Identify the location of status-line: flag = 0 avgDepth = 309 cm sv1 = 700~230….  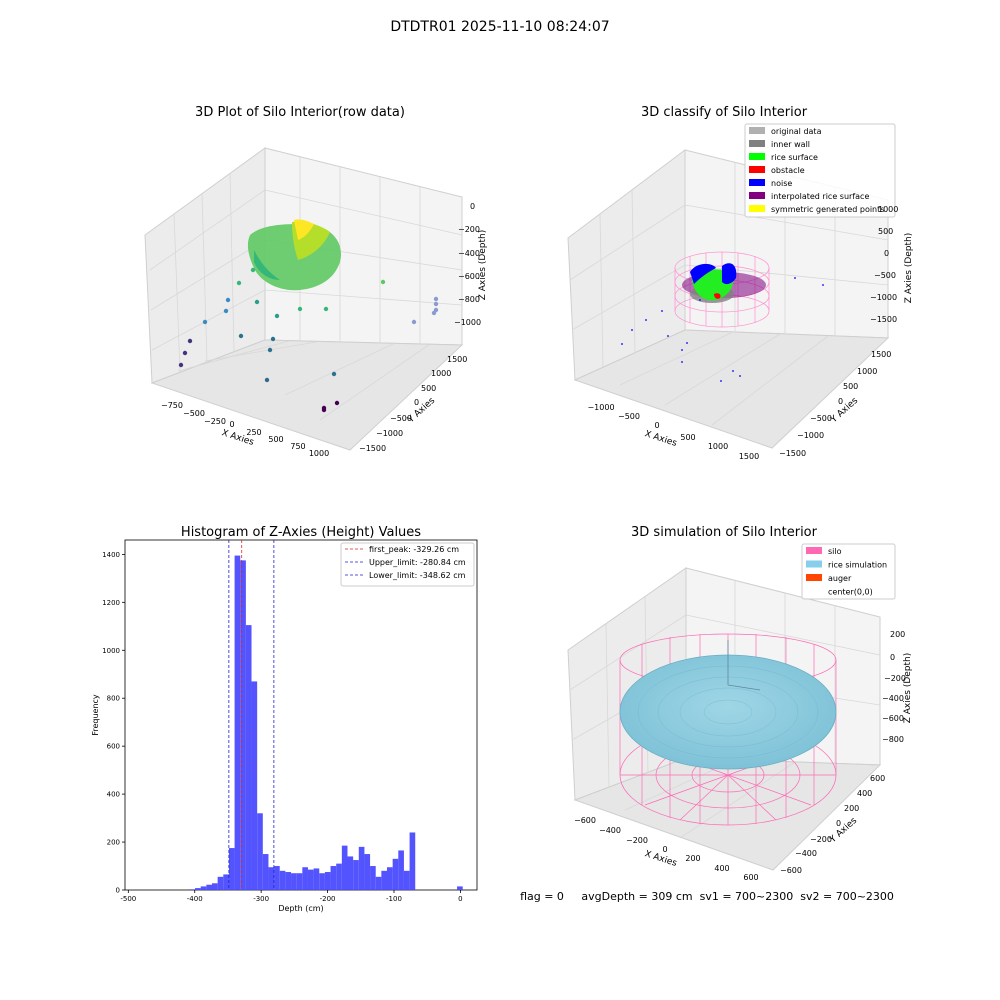
(707, 896).